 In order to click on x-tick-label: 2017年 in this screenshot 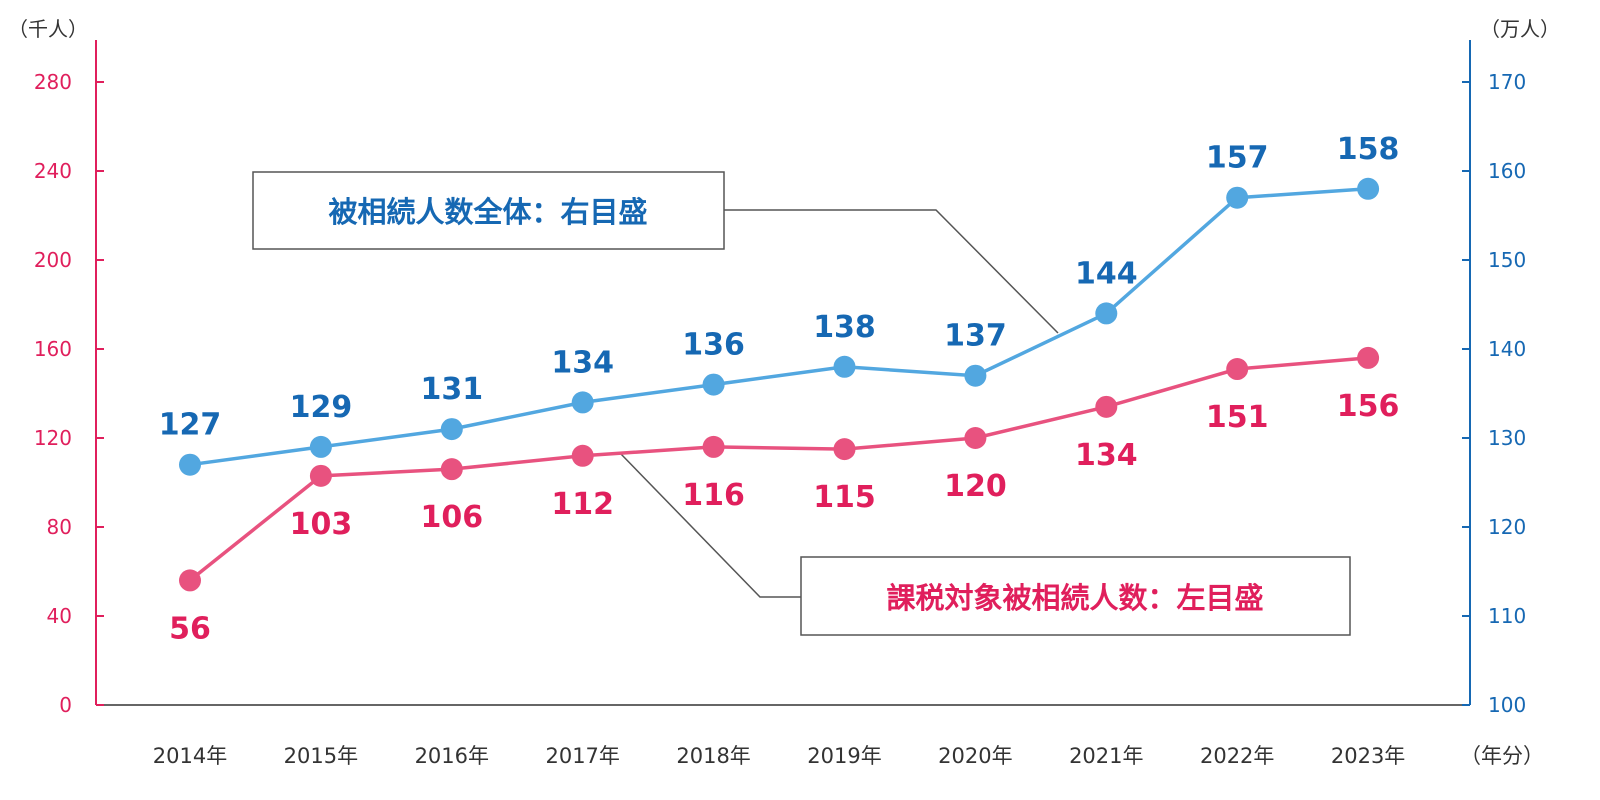, I will do `click(582, 756)`.